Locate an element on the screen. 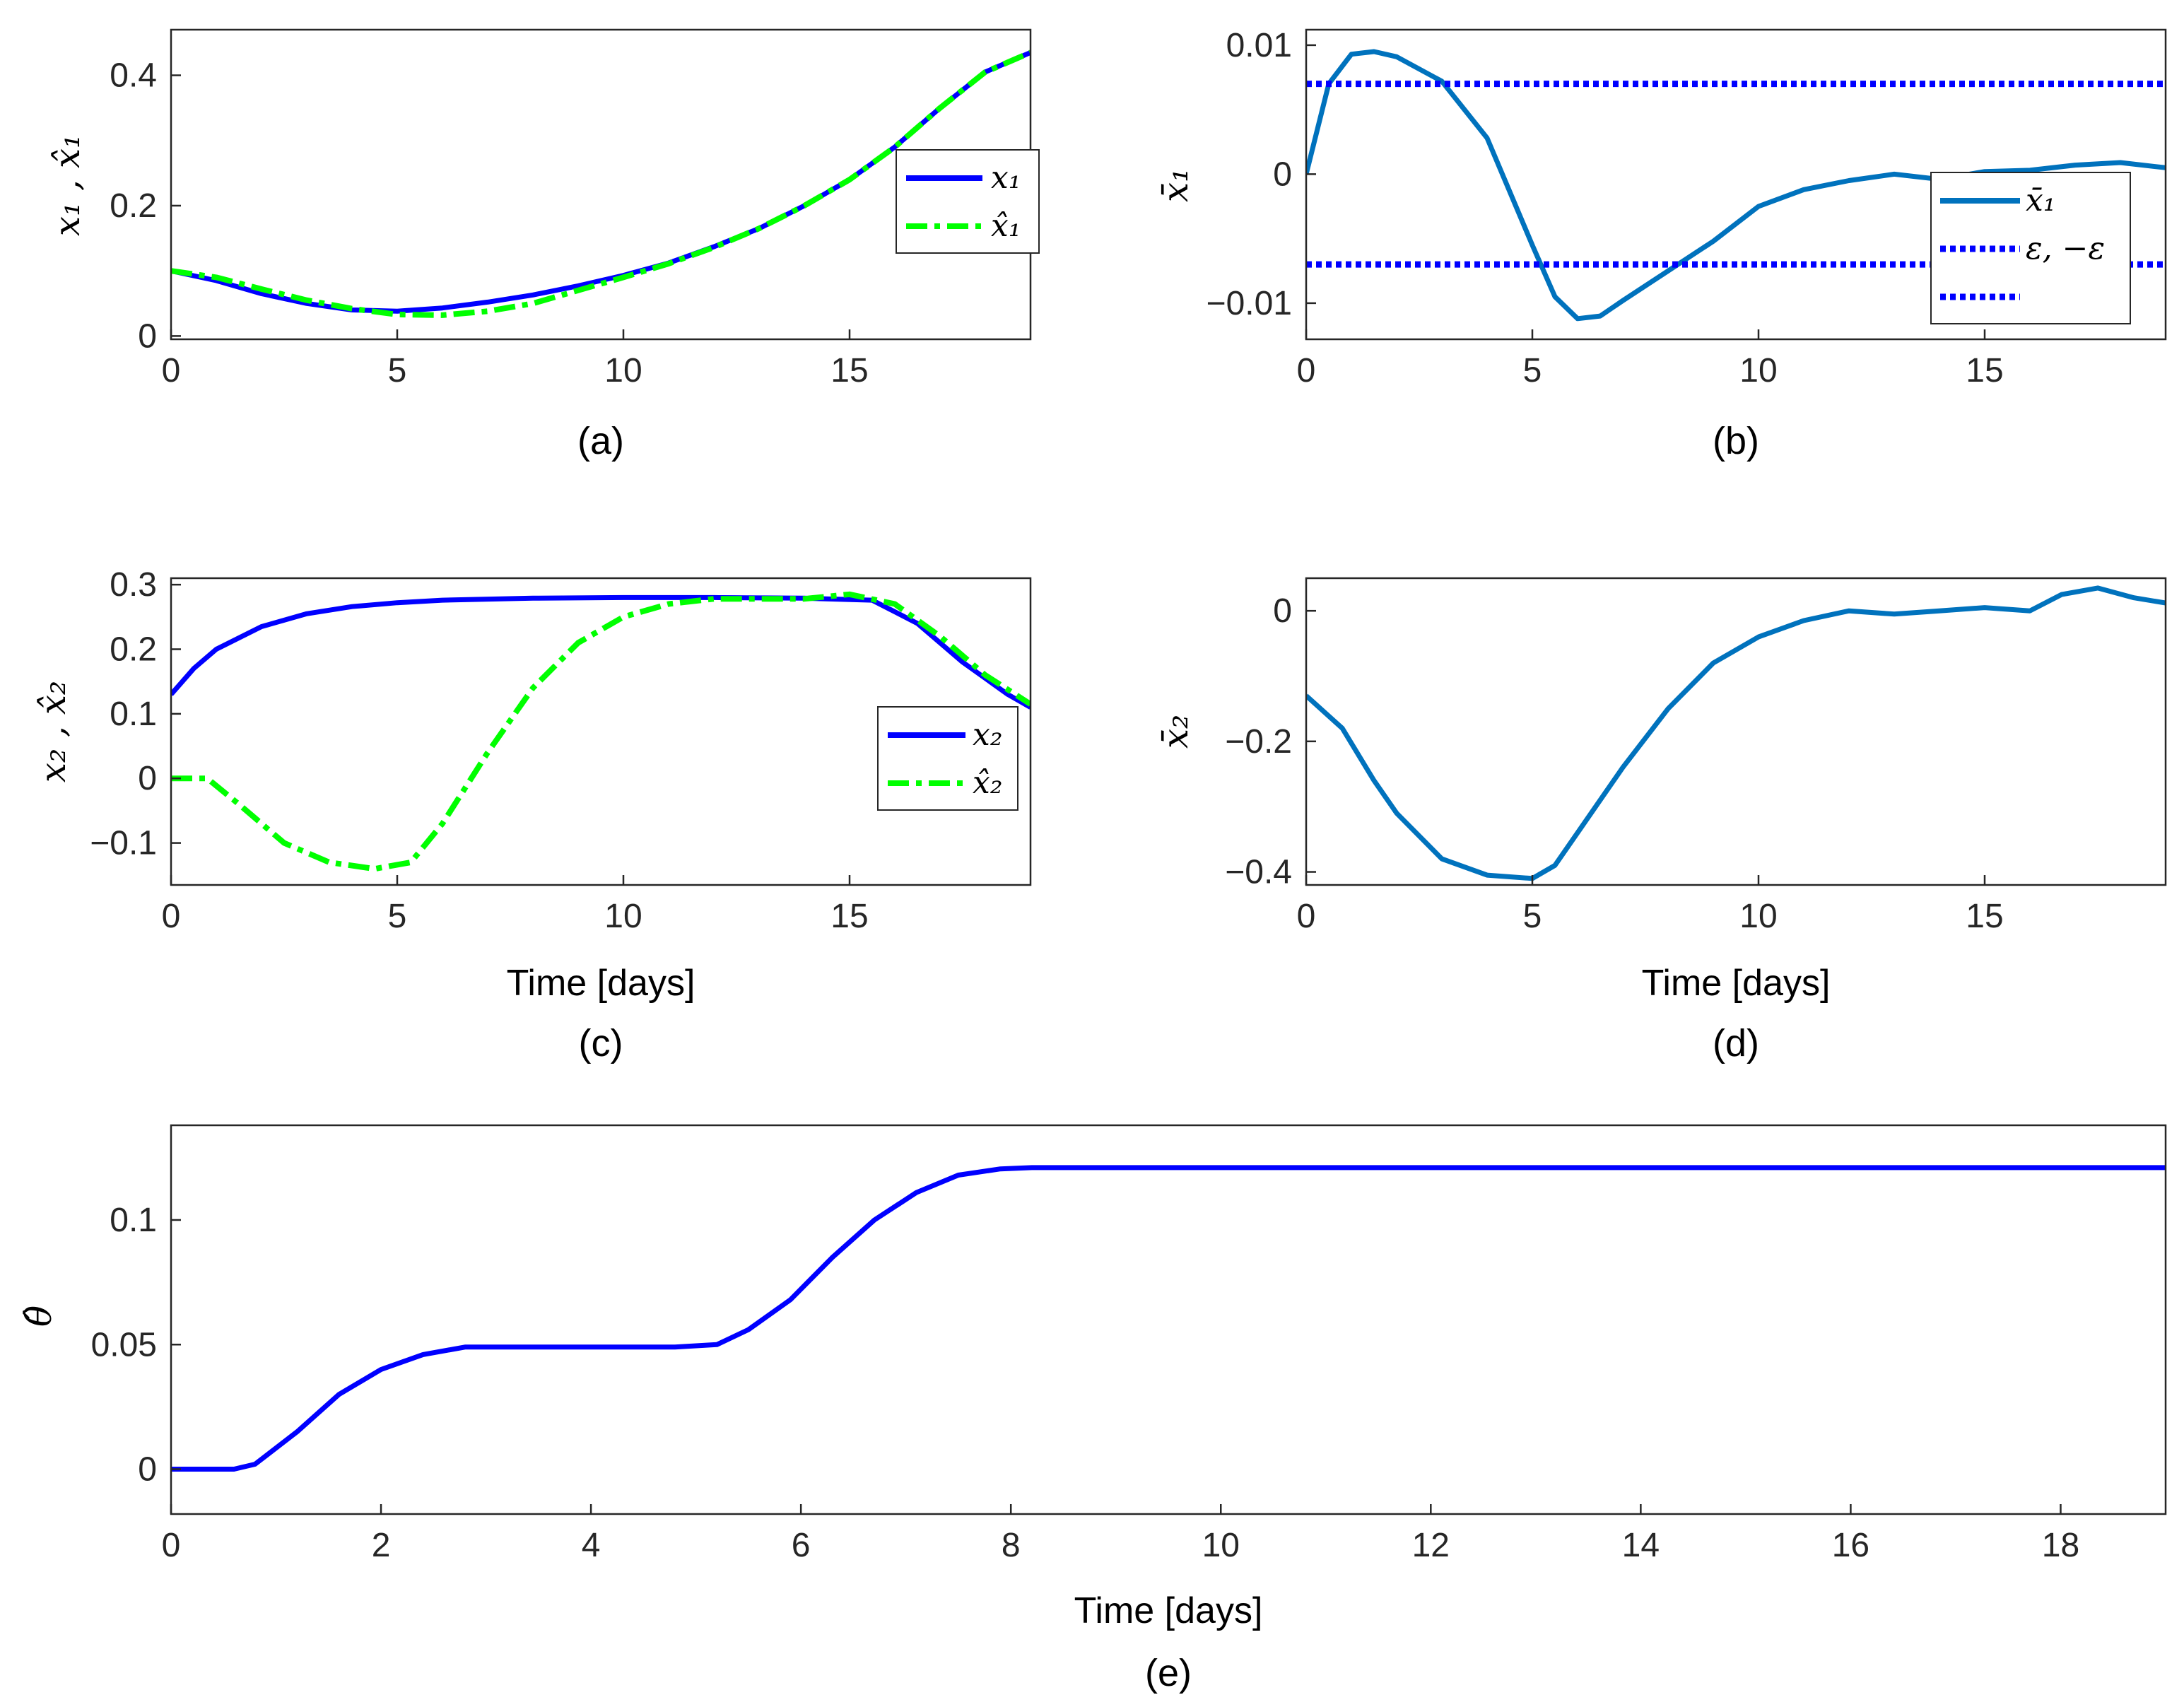 The image size is (2184, 1707). panel-b-axes-box is located at coordinates (1736, 184).